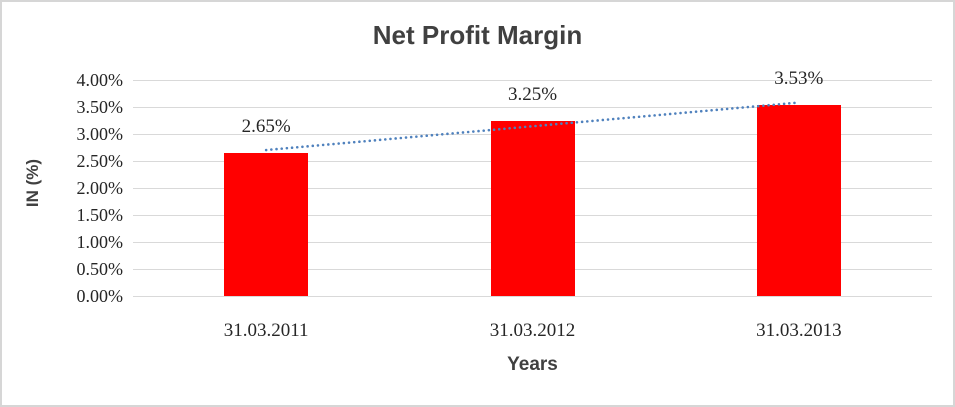 The image size is (955, 407). I want to click on data-label: 3.53%, so click(799, 79).